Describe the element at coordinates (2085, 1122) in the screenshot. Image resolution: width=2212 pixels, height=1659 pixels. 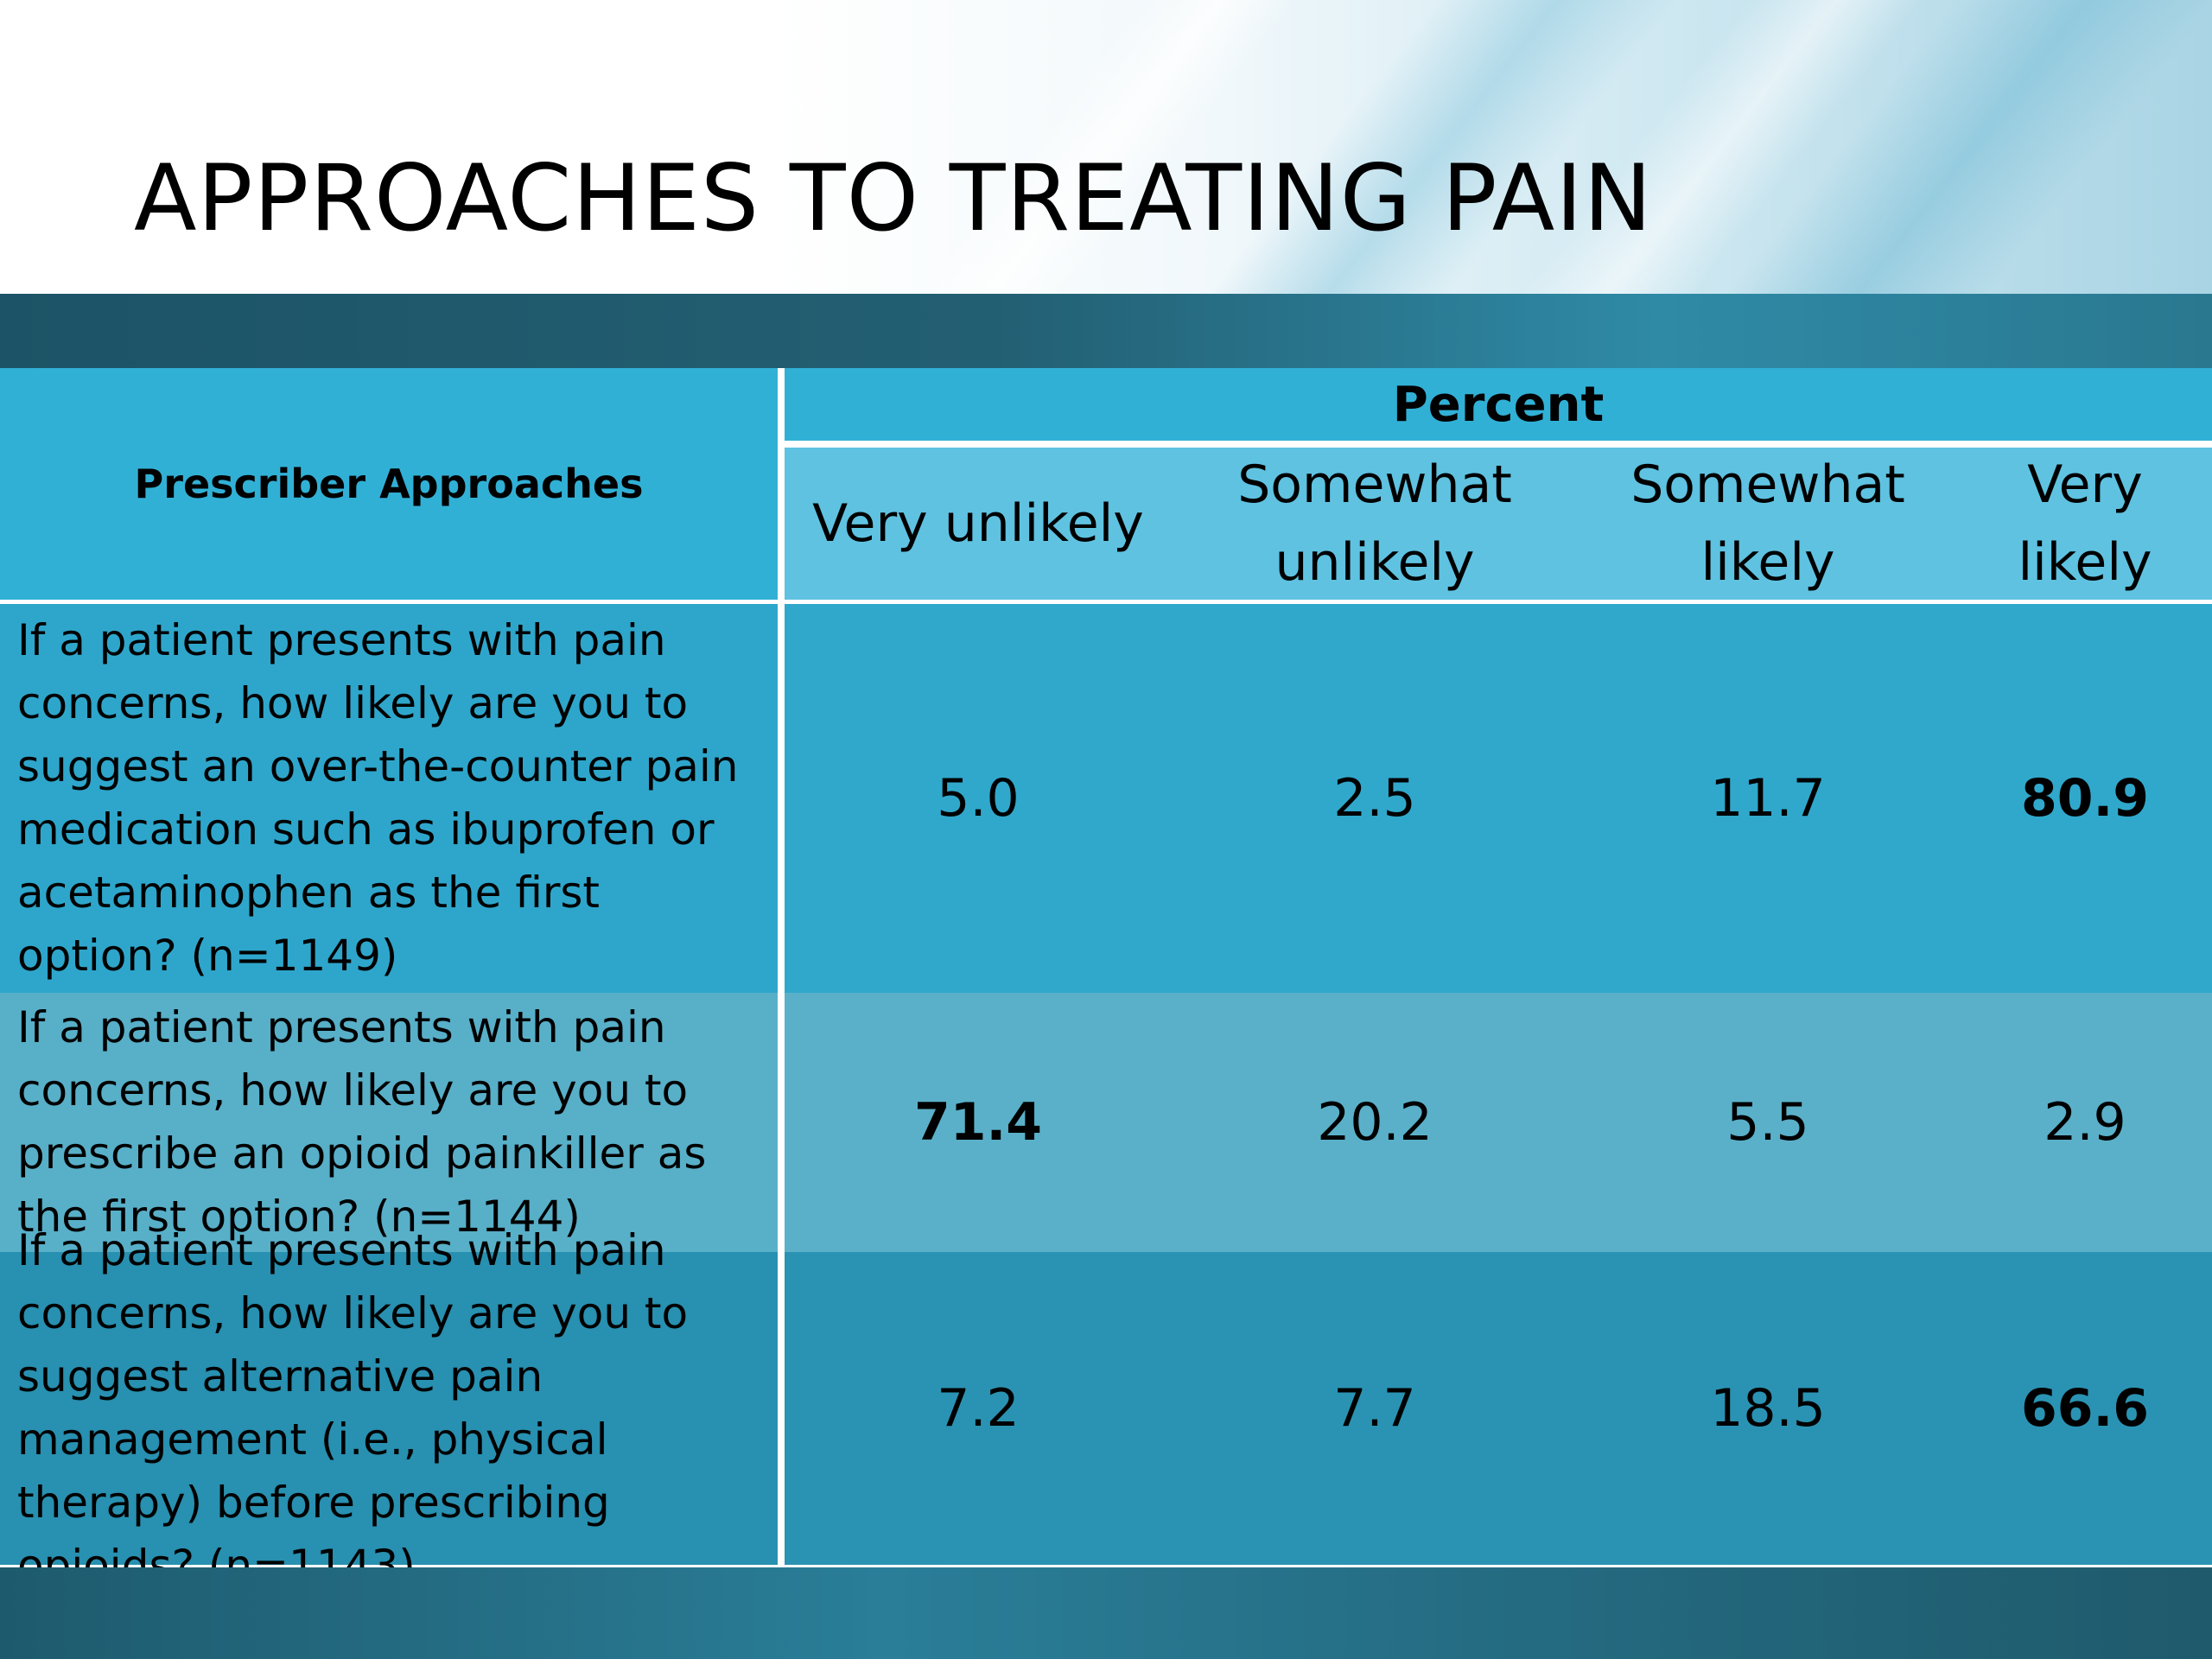
I see `table-cell: 2.9` at that location.